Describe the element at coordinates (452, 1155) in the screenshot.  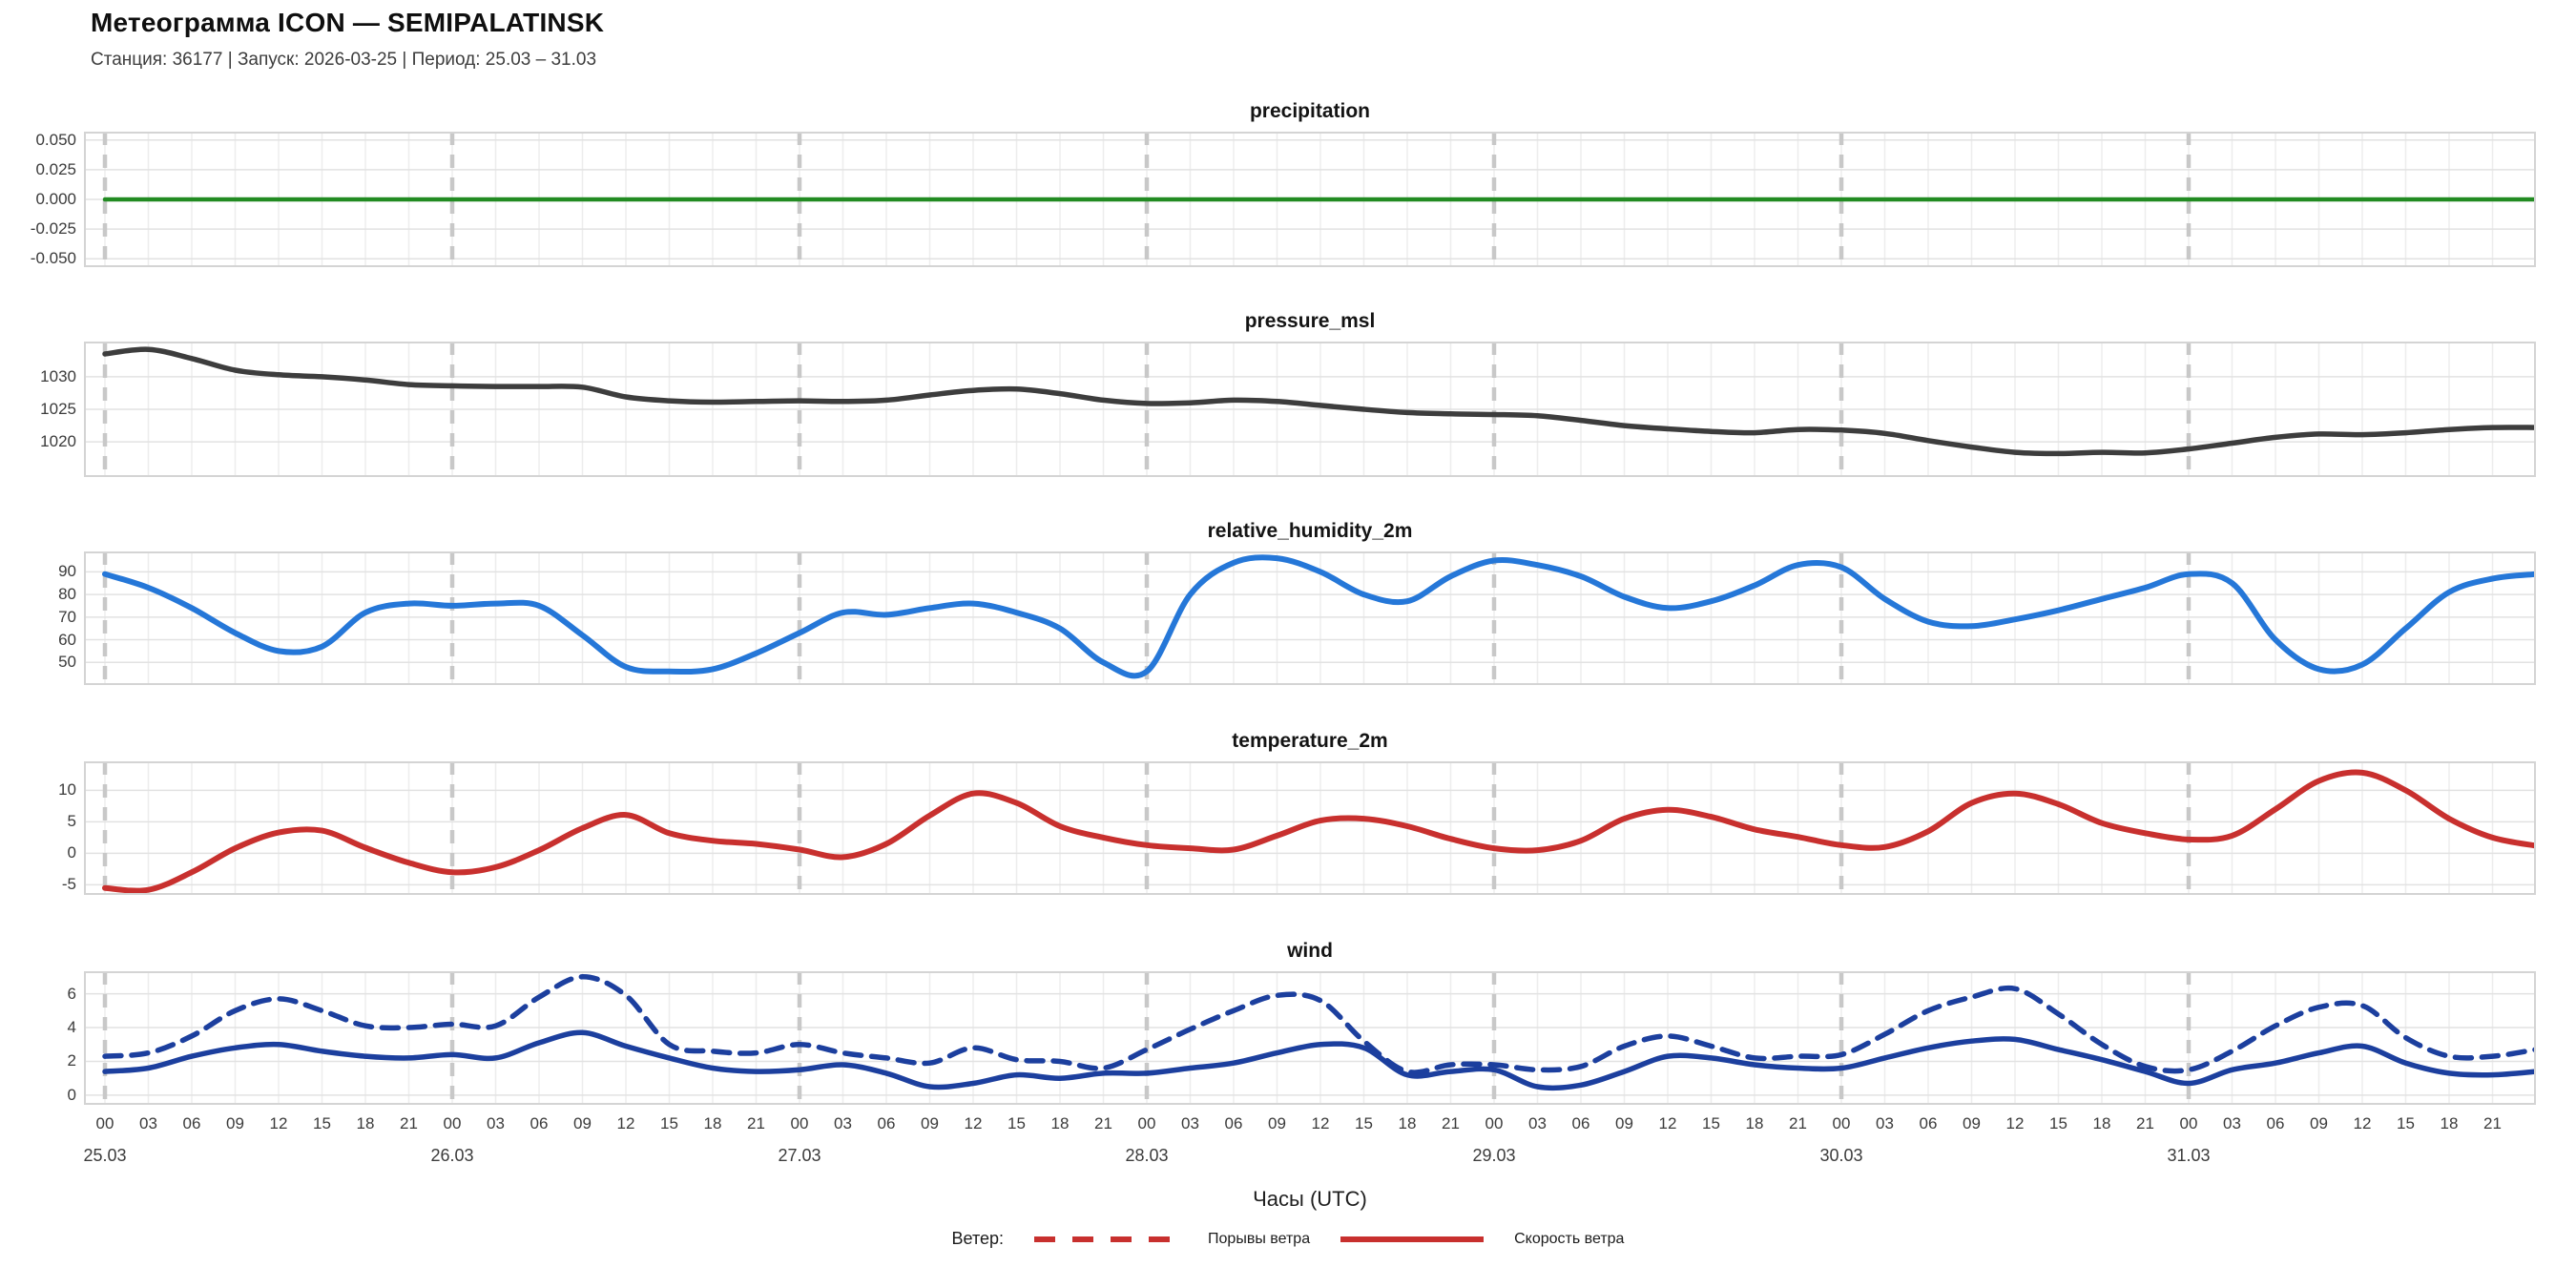
I see `x-tick-date-label: 26.03` at that location.